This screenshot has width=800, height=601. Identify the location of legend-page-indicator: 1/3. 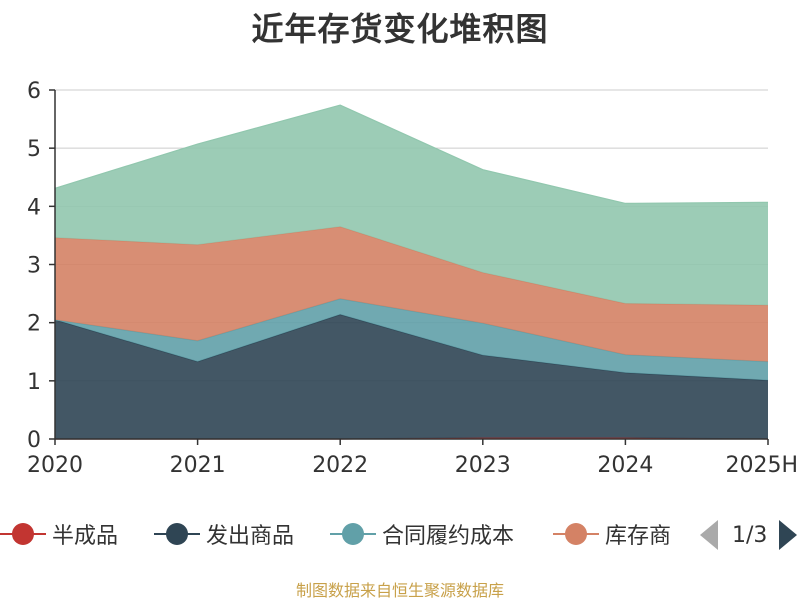
(750, 535).